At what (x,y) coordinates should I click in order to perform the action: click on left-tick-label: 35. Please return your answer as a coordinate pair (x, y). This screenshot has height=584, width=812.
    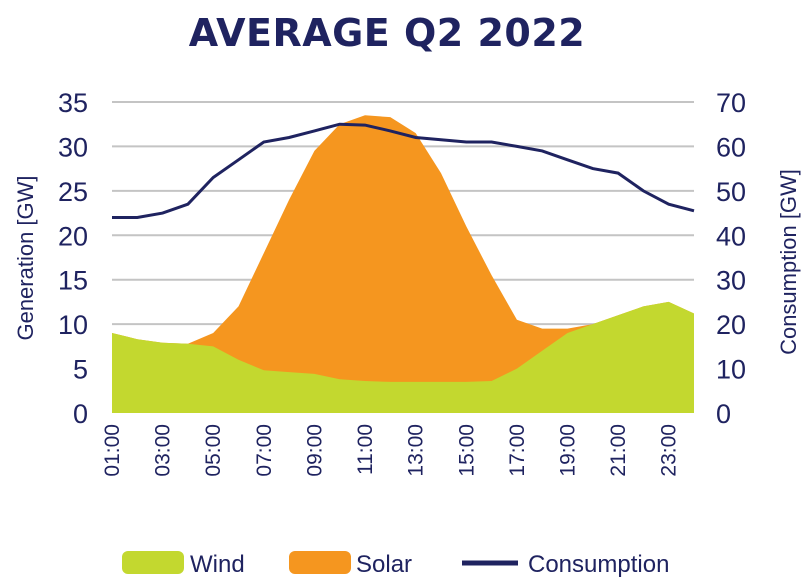
    Looking at the image, I should click on (73, 103).